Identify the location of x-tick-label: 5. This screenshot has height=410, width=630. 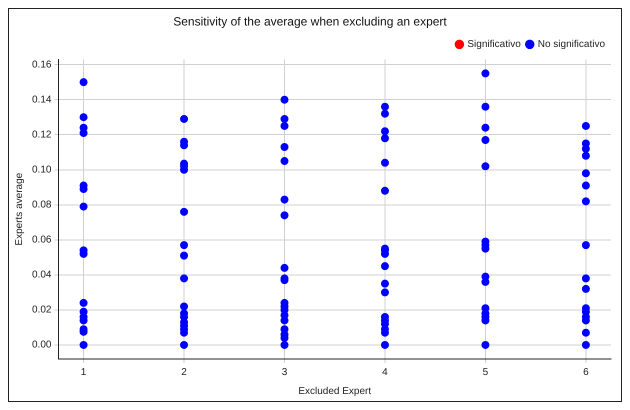
(485, 372).